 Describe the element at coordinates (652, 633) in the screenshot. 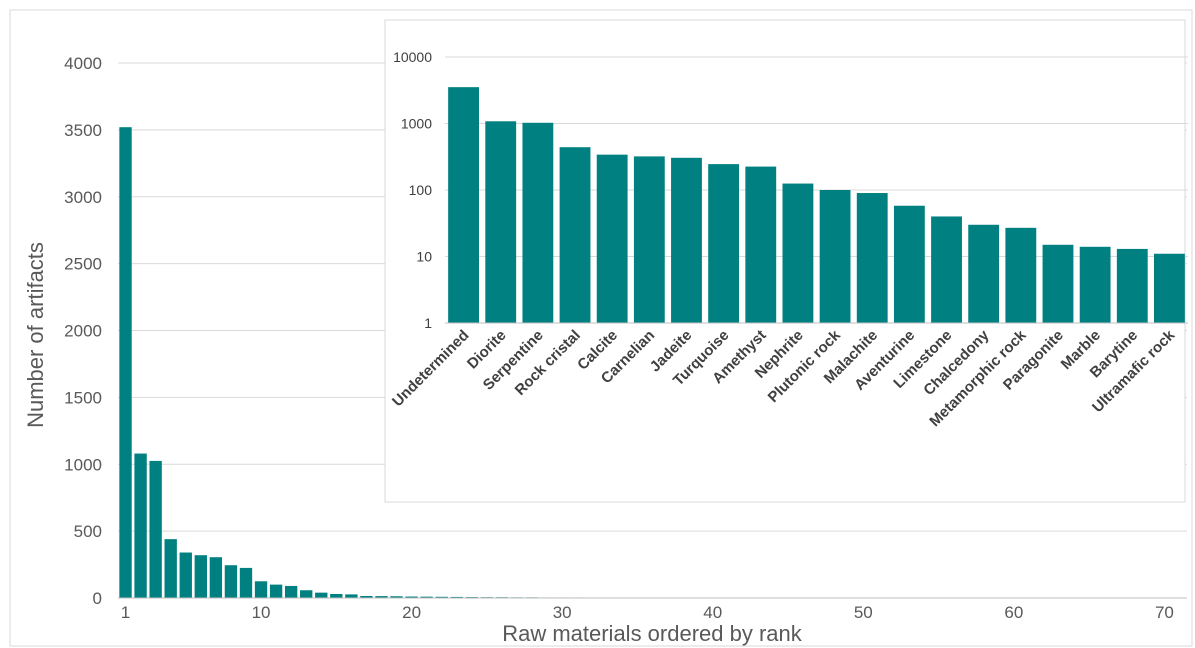

I see `main-x-axis-title: Raw materials ordered by rank` at that location.